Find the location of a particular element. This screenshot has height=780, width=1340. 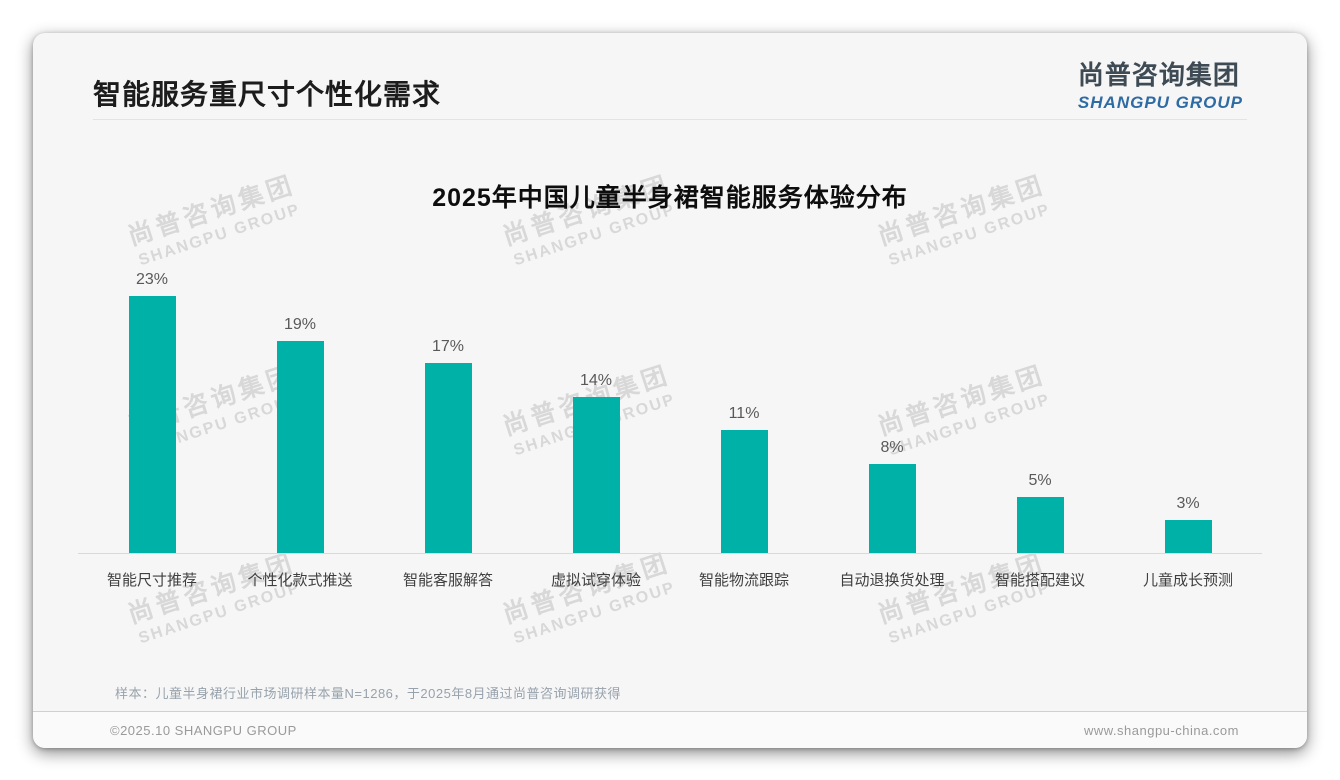

category-label: 智能物流跟踪 is located at coordinates (743, 580).